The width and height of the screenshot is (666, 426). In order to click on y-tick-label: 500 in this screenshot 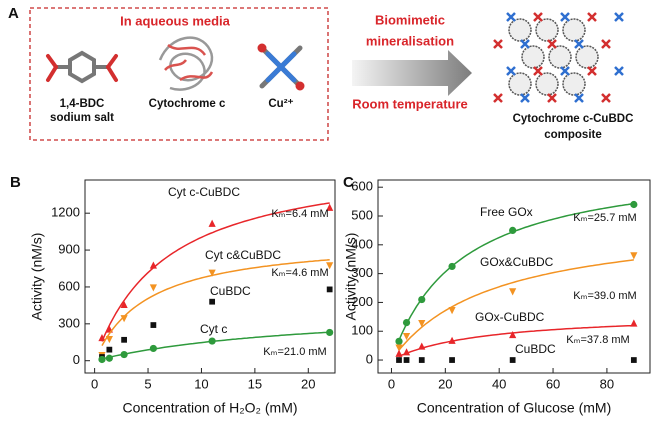, I will do `click(362, 214)`.